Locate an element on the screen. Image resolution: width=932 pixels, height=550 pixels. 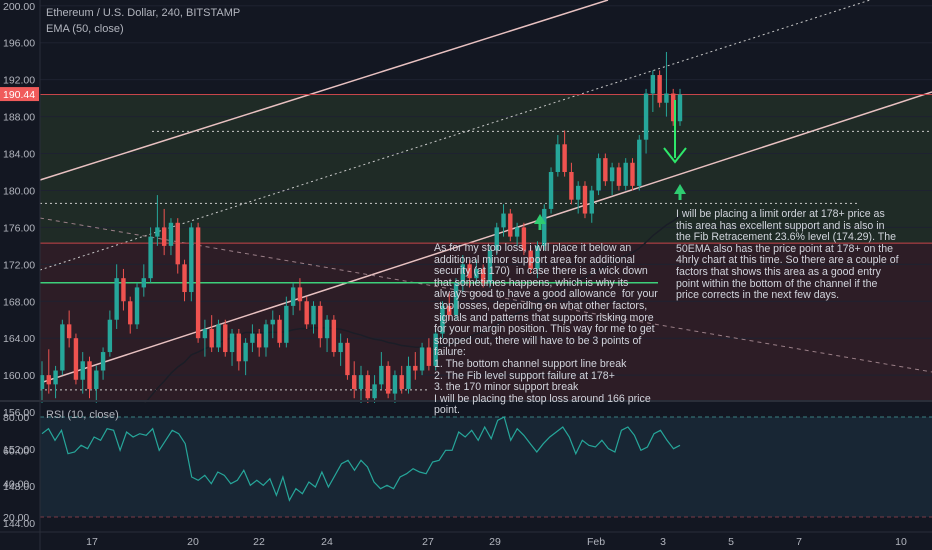
trade-arrows is located at coordinates (610, 165).